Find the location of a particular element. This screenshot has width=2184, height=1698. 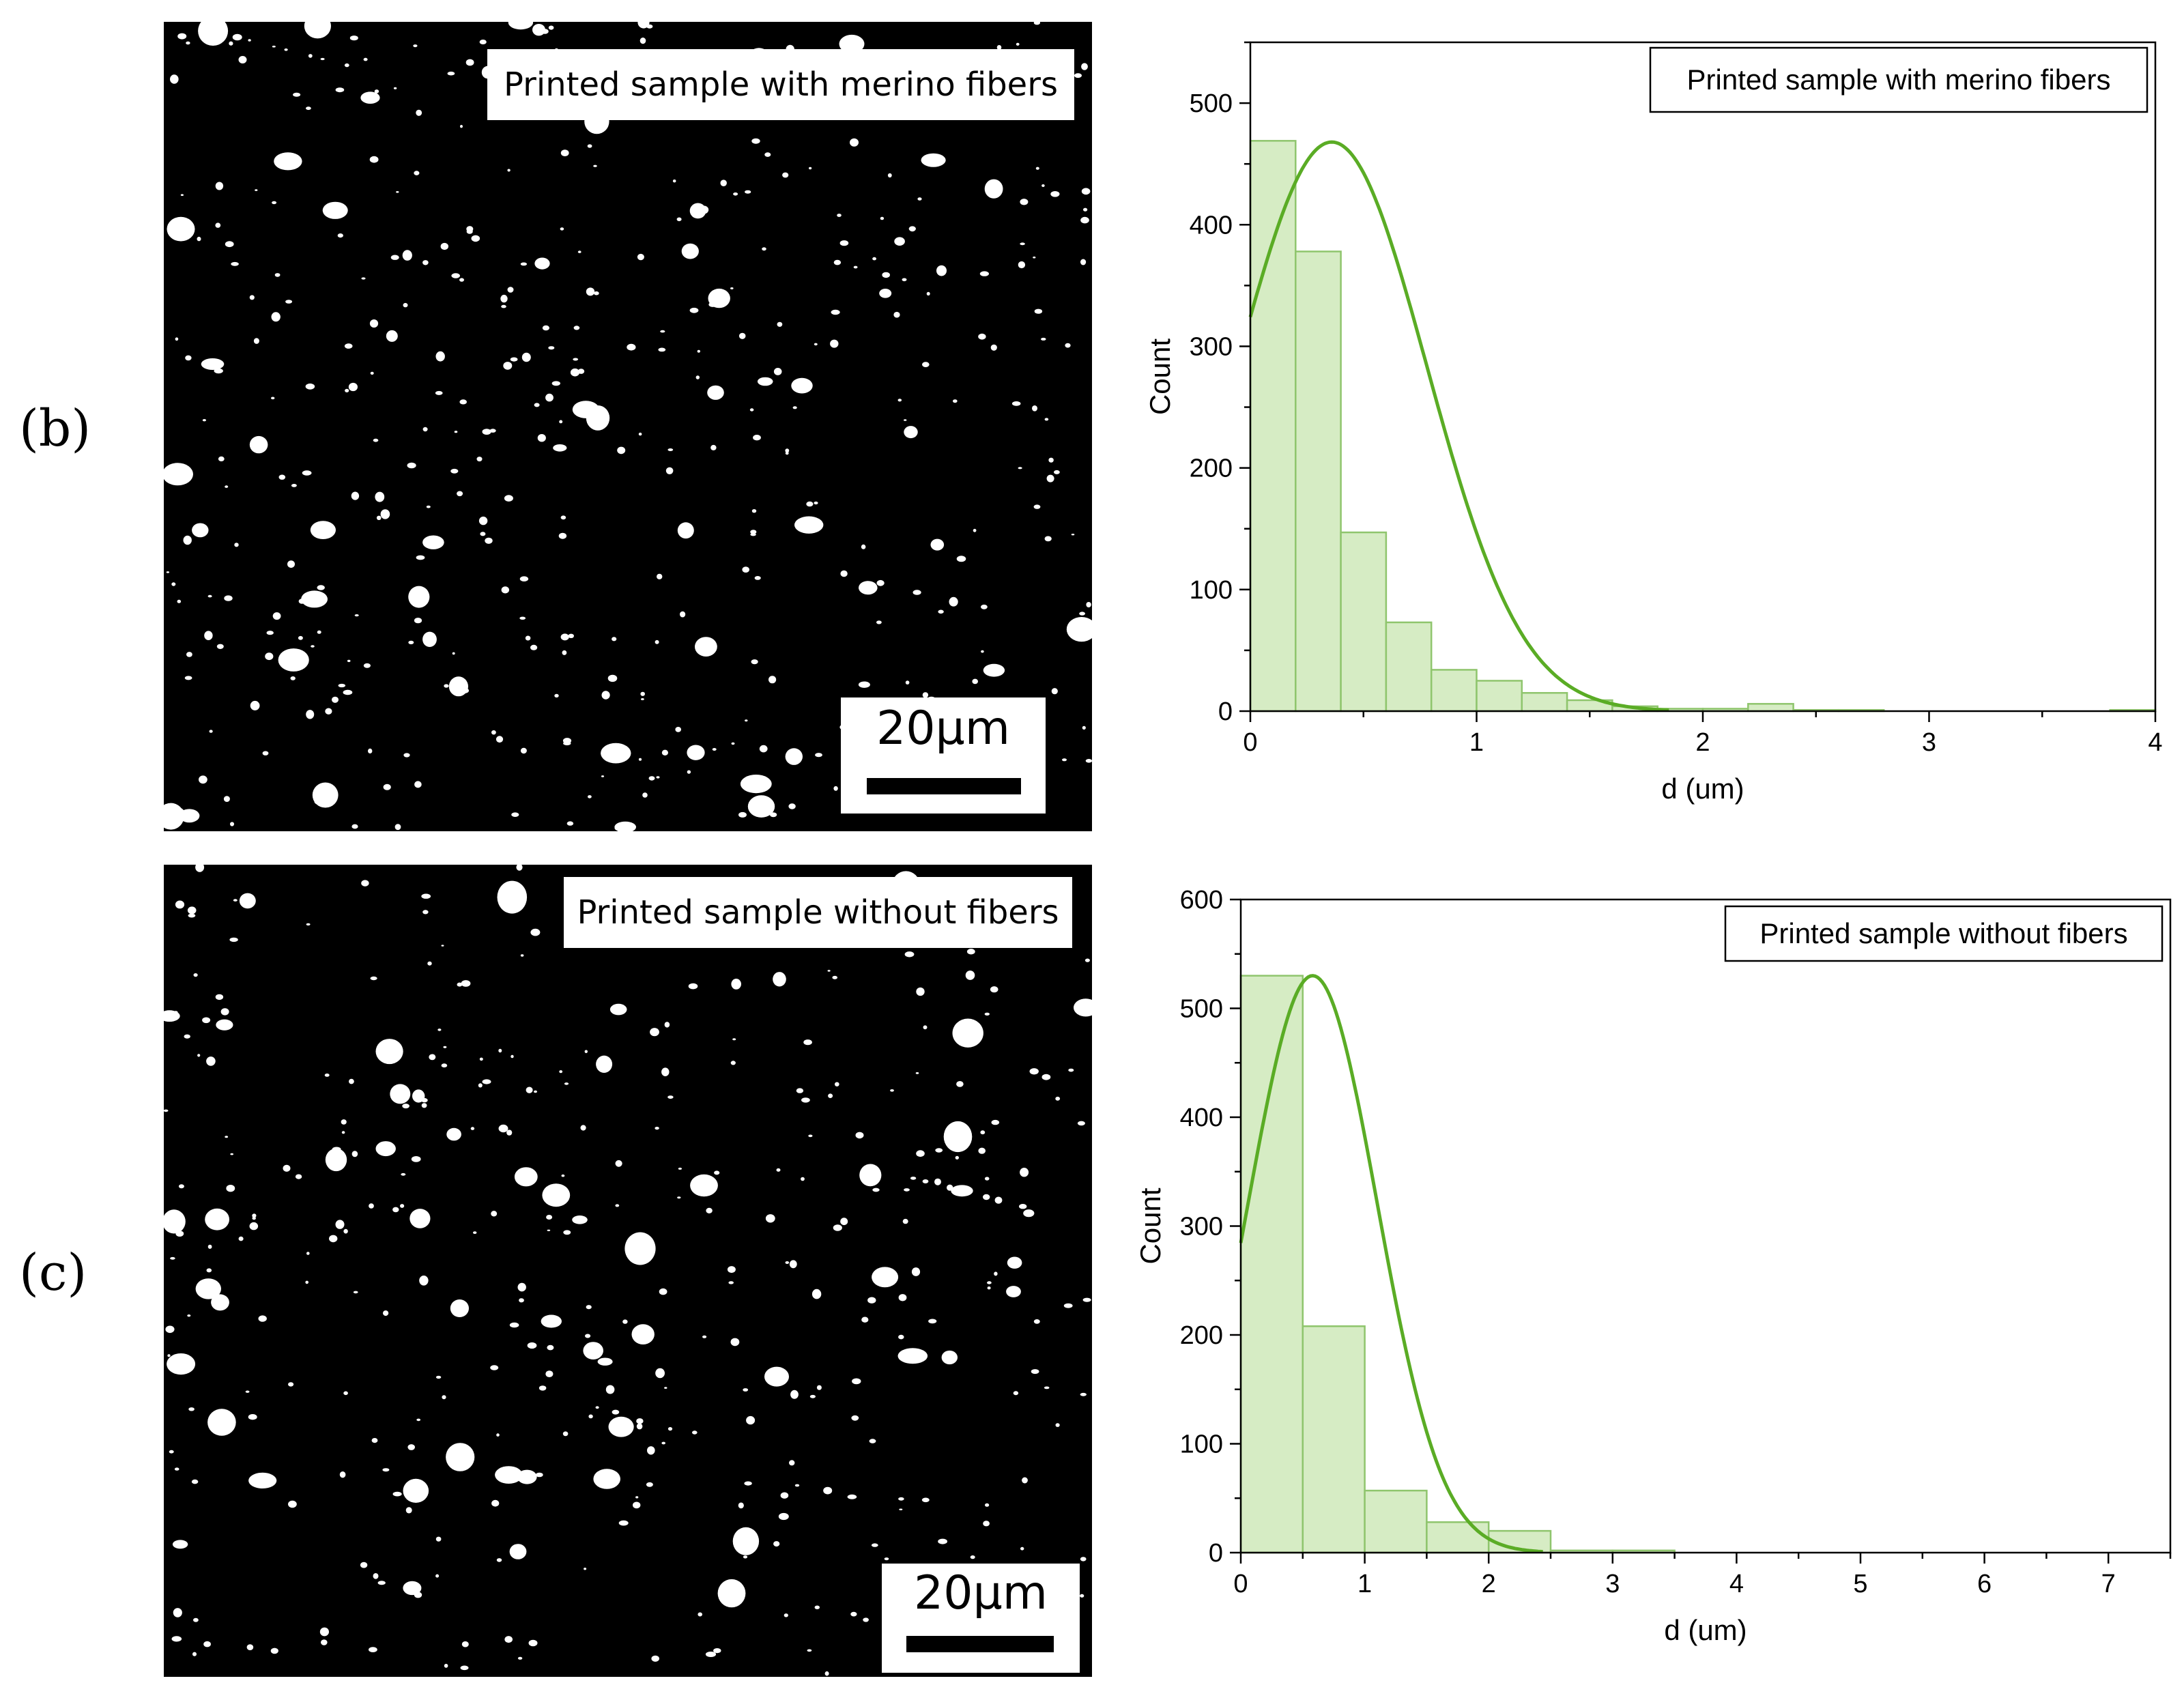

y-tick-label: 400 is located at coordinates (1201, 1118).